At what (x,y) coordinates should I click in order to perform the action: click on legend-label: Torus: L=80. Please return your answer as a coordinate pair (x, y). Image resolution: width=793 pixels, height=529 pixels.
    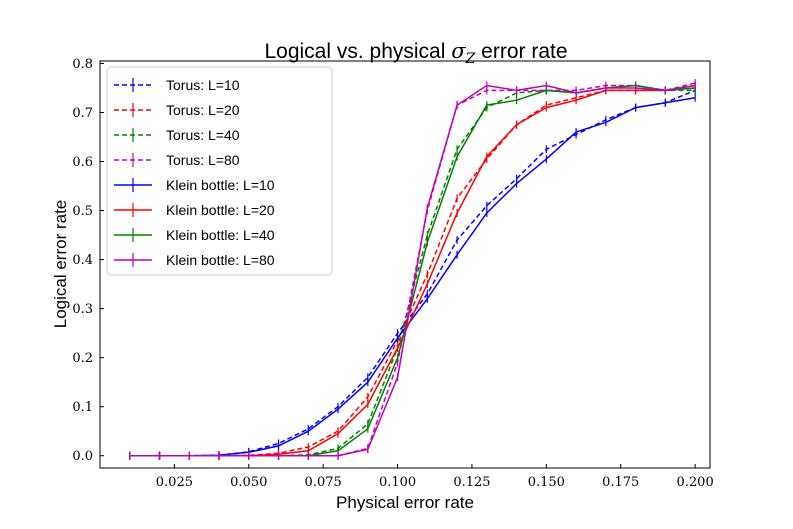
    Looking at the image, I should click on (203, 160).